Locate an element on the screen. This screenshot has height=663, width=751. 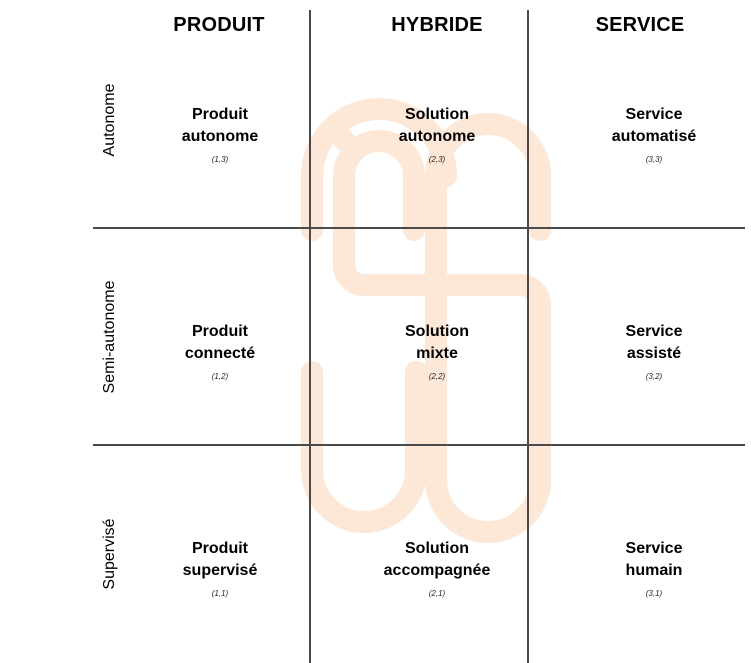
cell-title-line2: connecté is located at coordinates (220, 353).